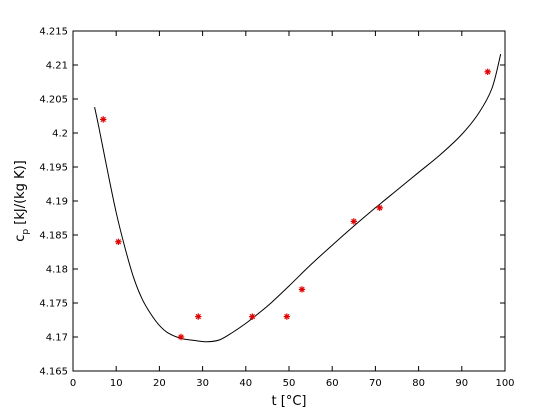  Describe the element at coordinates (20, 238) in the screenshot. I see `y-axis-label-main: c` at that location.